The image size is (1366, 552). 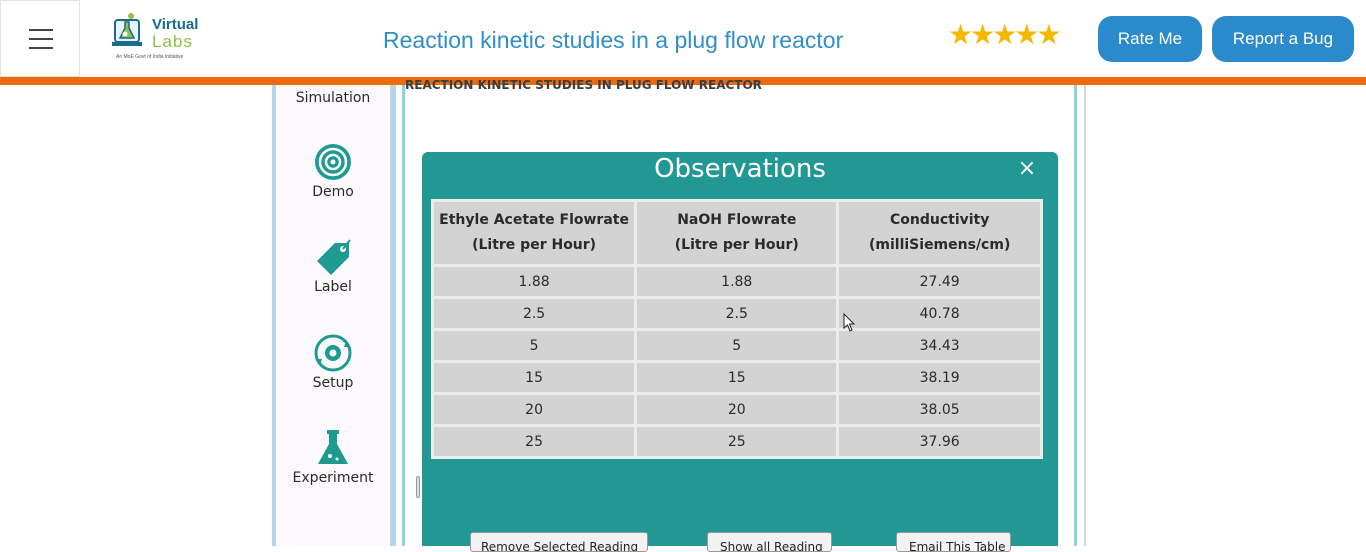 I want to click on rating-stars: ★★★★★, so click(x=1005, y=34).